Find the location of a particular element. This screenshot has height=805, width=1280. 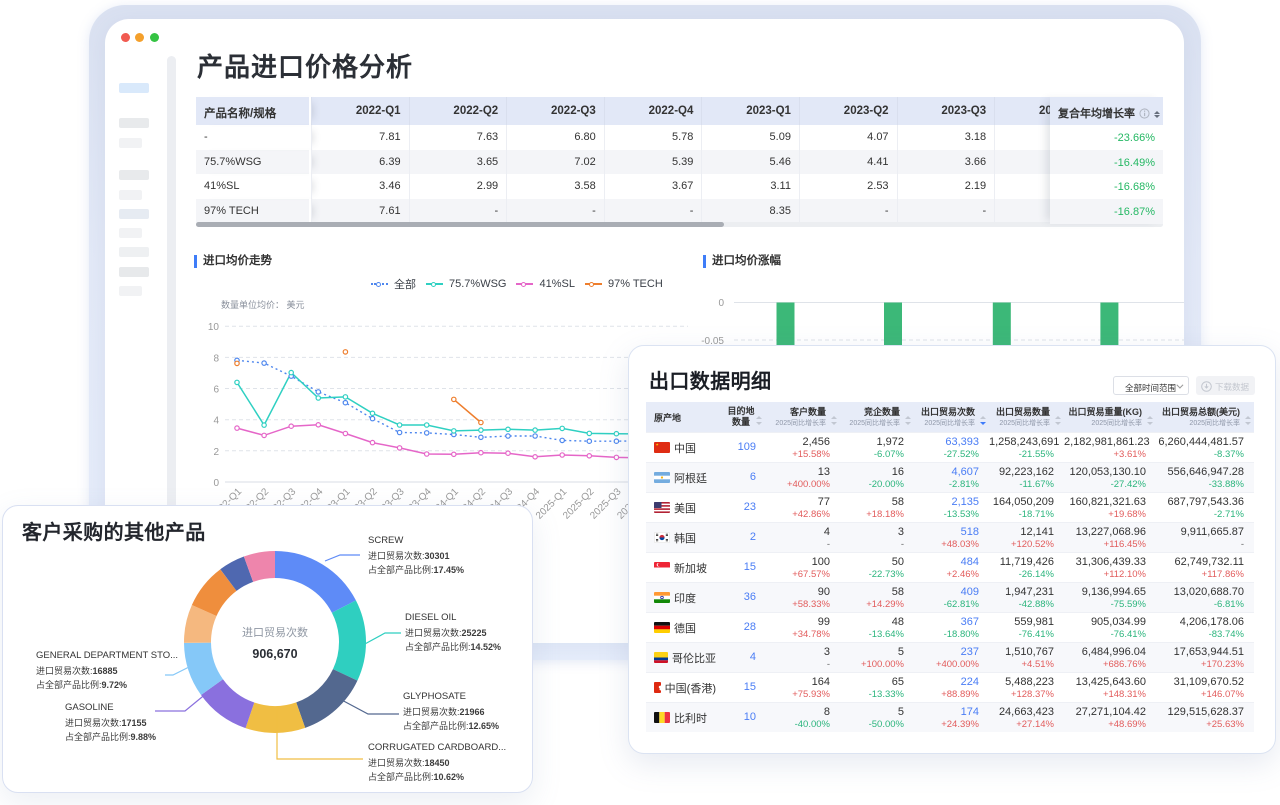

svg-text: 4 is located at coordinates (216, 421).